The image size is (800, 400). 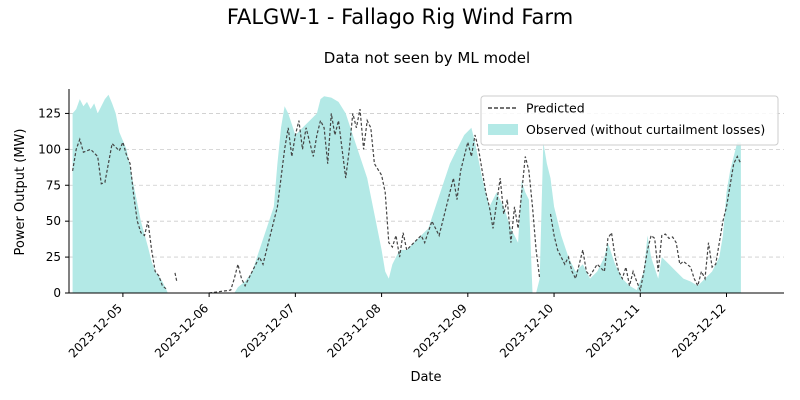 What do you see at coordinates (267, 330) in the screenshot?
I see `x-tick-label: 2023-12-07` at bounding box center [267, 330].